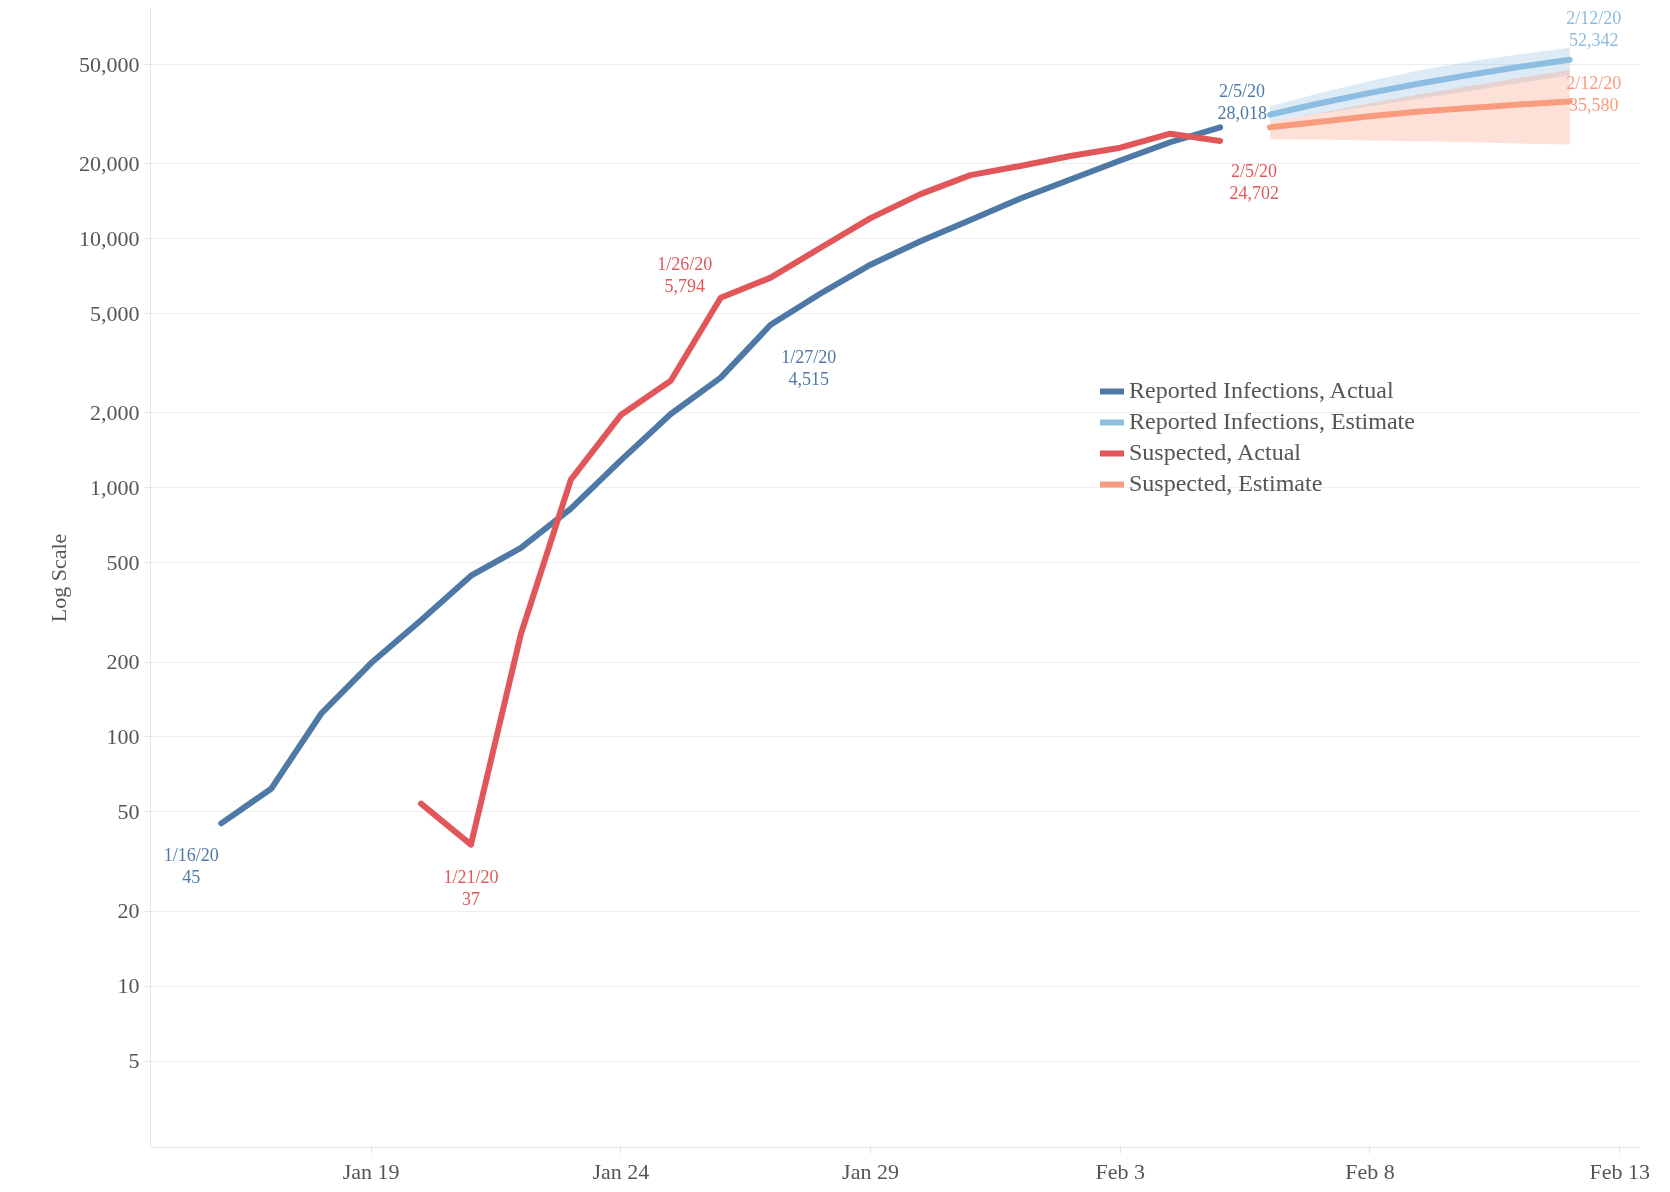  I want to click on y-tick-label: 50, so click(128, 811).